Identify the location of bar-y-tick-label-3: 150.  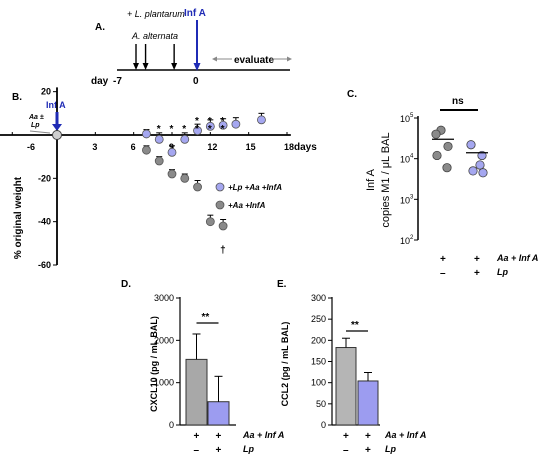
(318, 362).